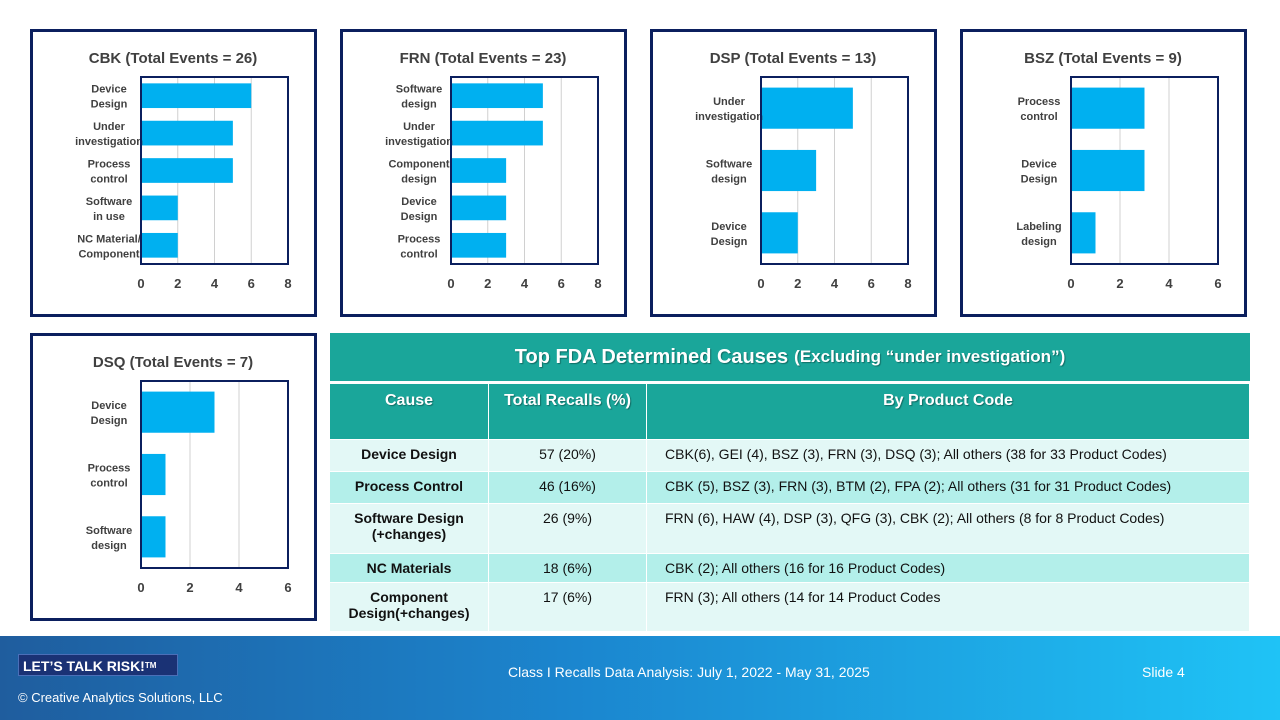  Describe the element at coordinates (409, 410) in the screenshot. I see `header-cause: Cause` at that location.